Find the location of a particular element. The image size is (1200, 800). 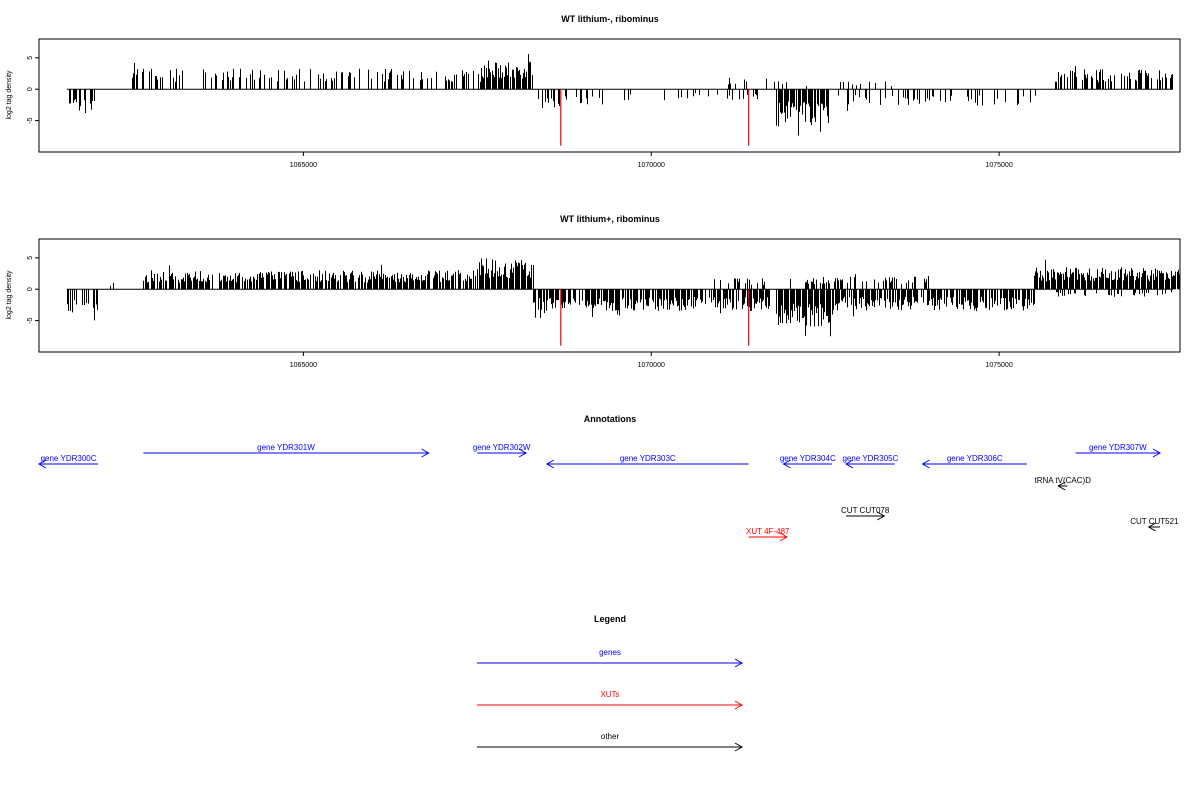

legend-label: other is located at coordinates (610, 736).